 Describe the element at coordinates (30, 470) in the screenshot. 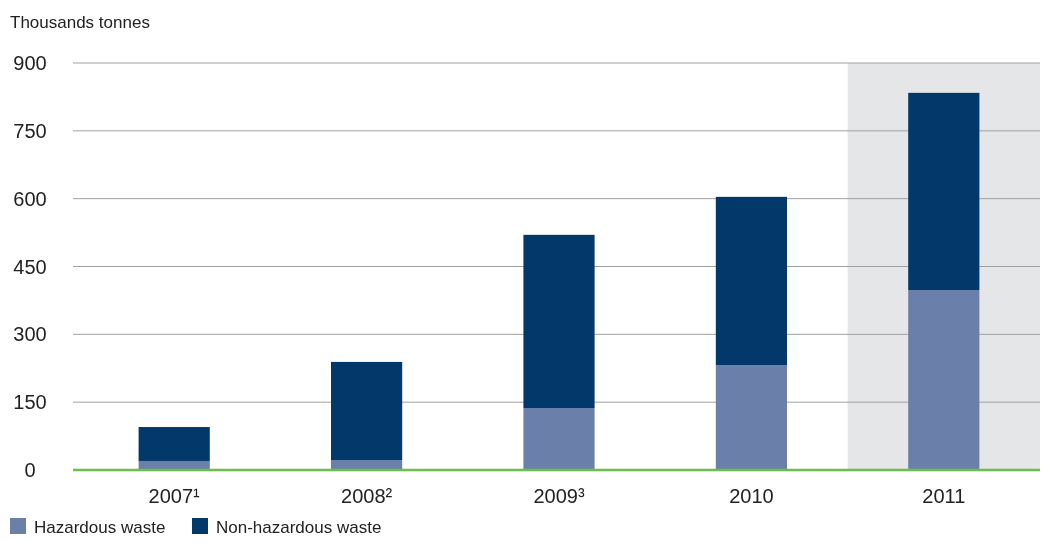

I see `y-tick-label: 0` at that location.